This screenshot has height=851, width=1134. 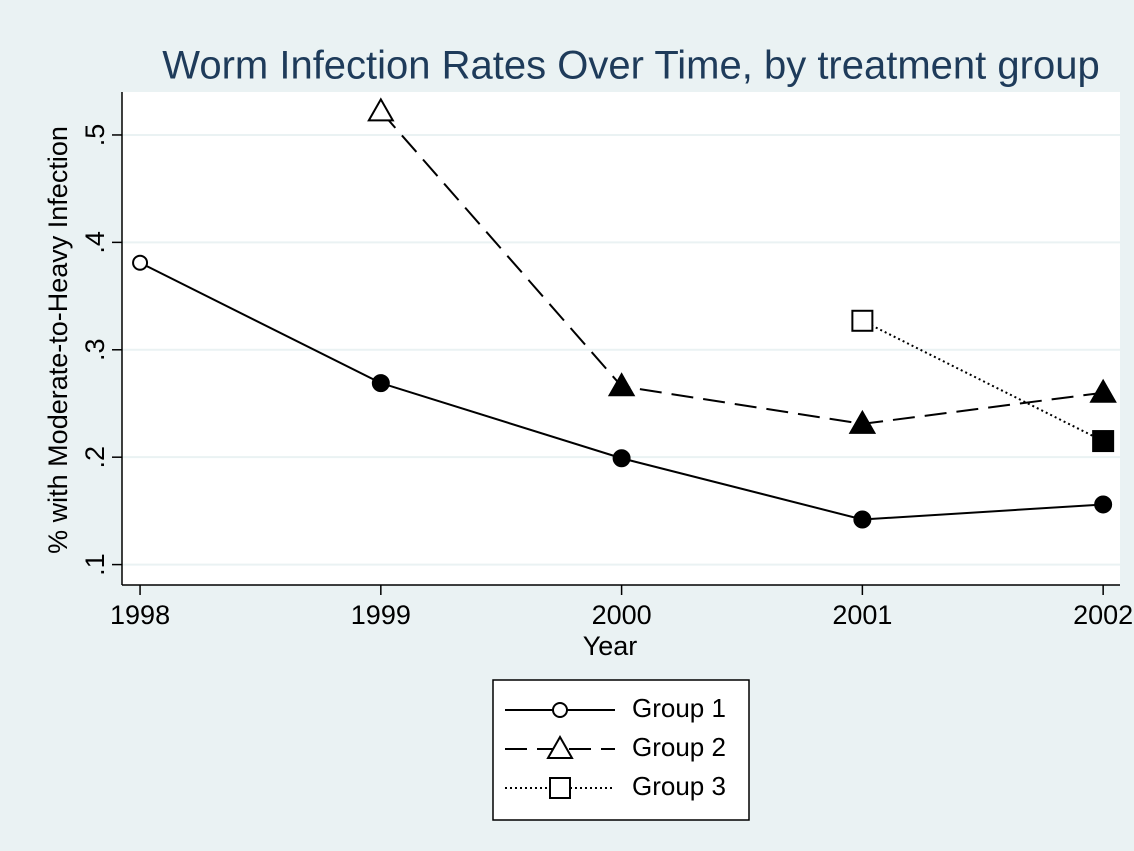 I want to click on legend-label: Group 2, so click(x=679, y=747).